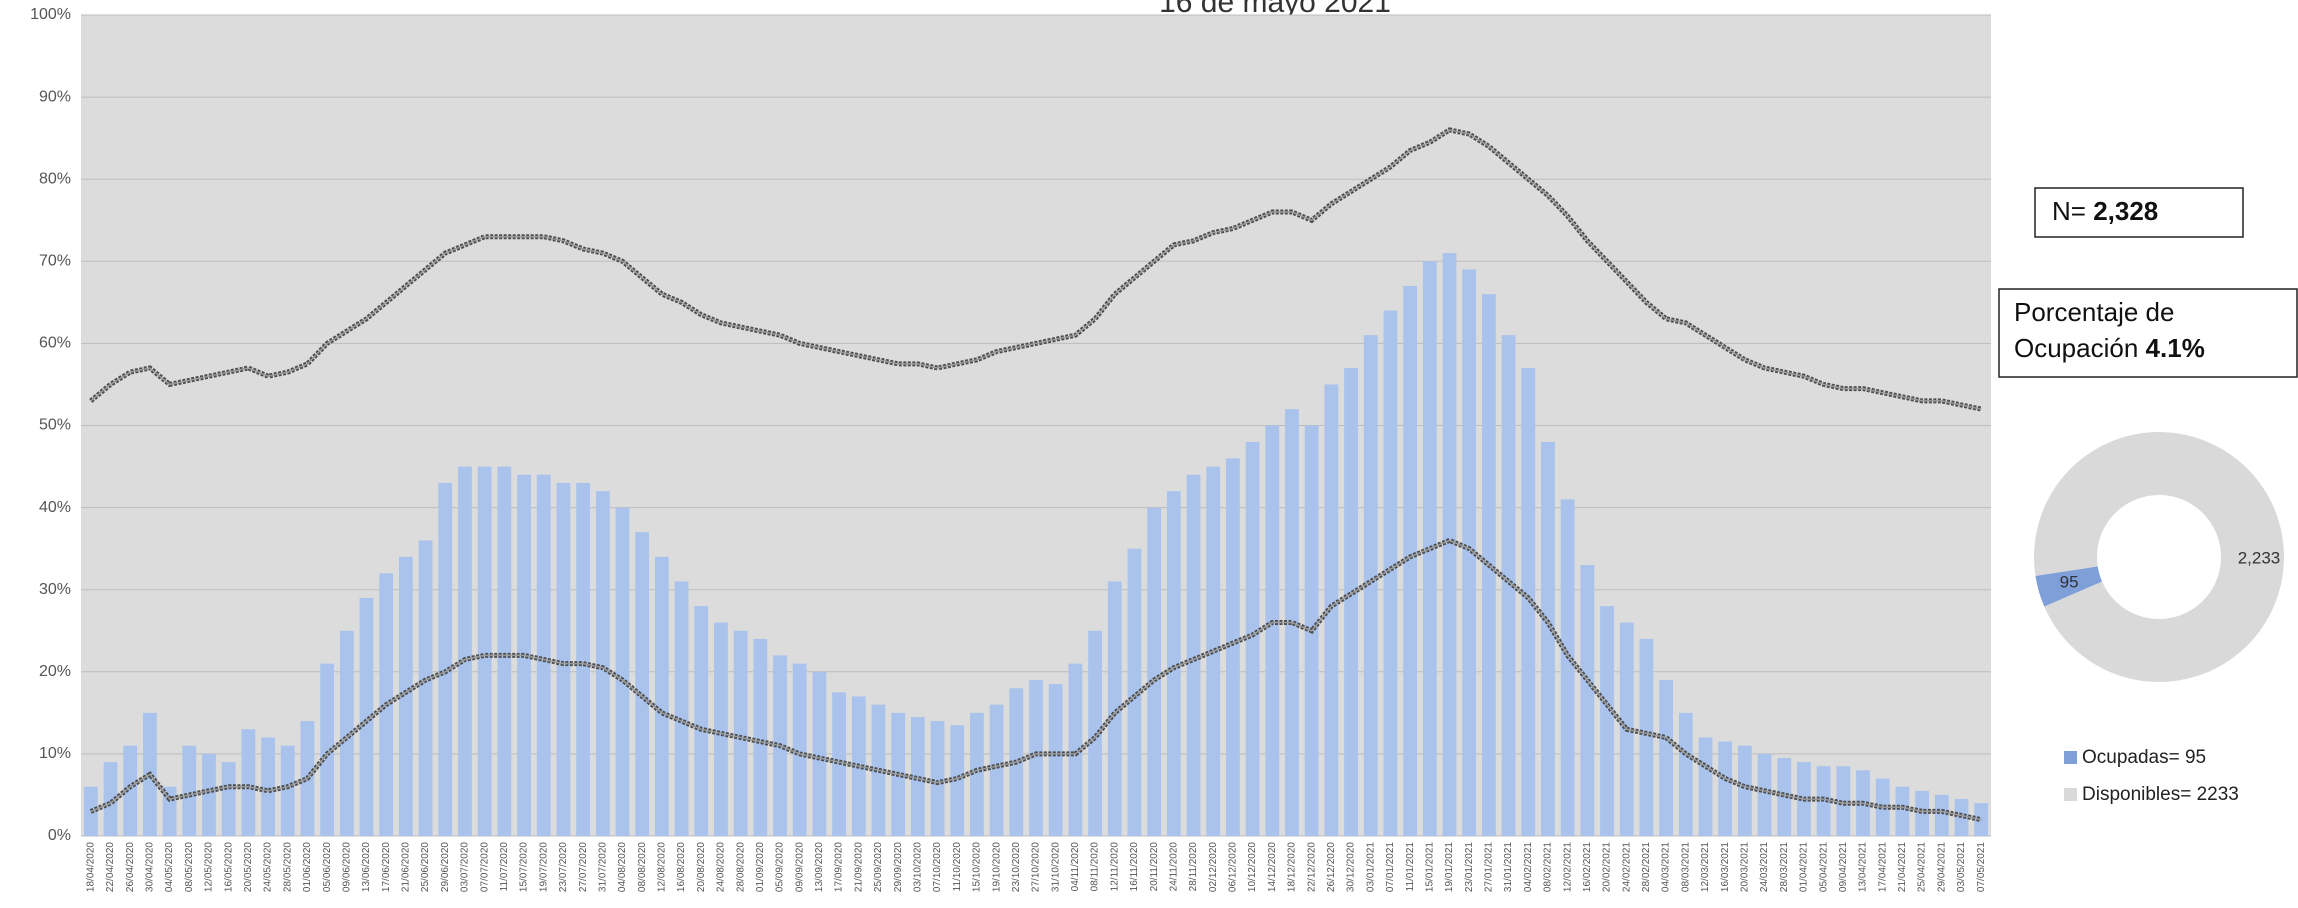 Image resolution: width=2298 pixels, height=908 pixels. What do you see at coordinates (386, 867) in the screenshot?
I see `x-tick-label: 17/06/2020` at bounding box center [386, 867].